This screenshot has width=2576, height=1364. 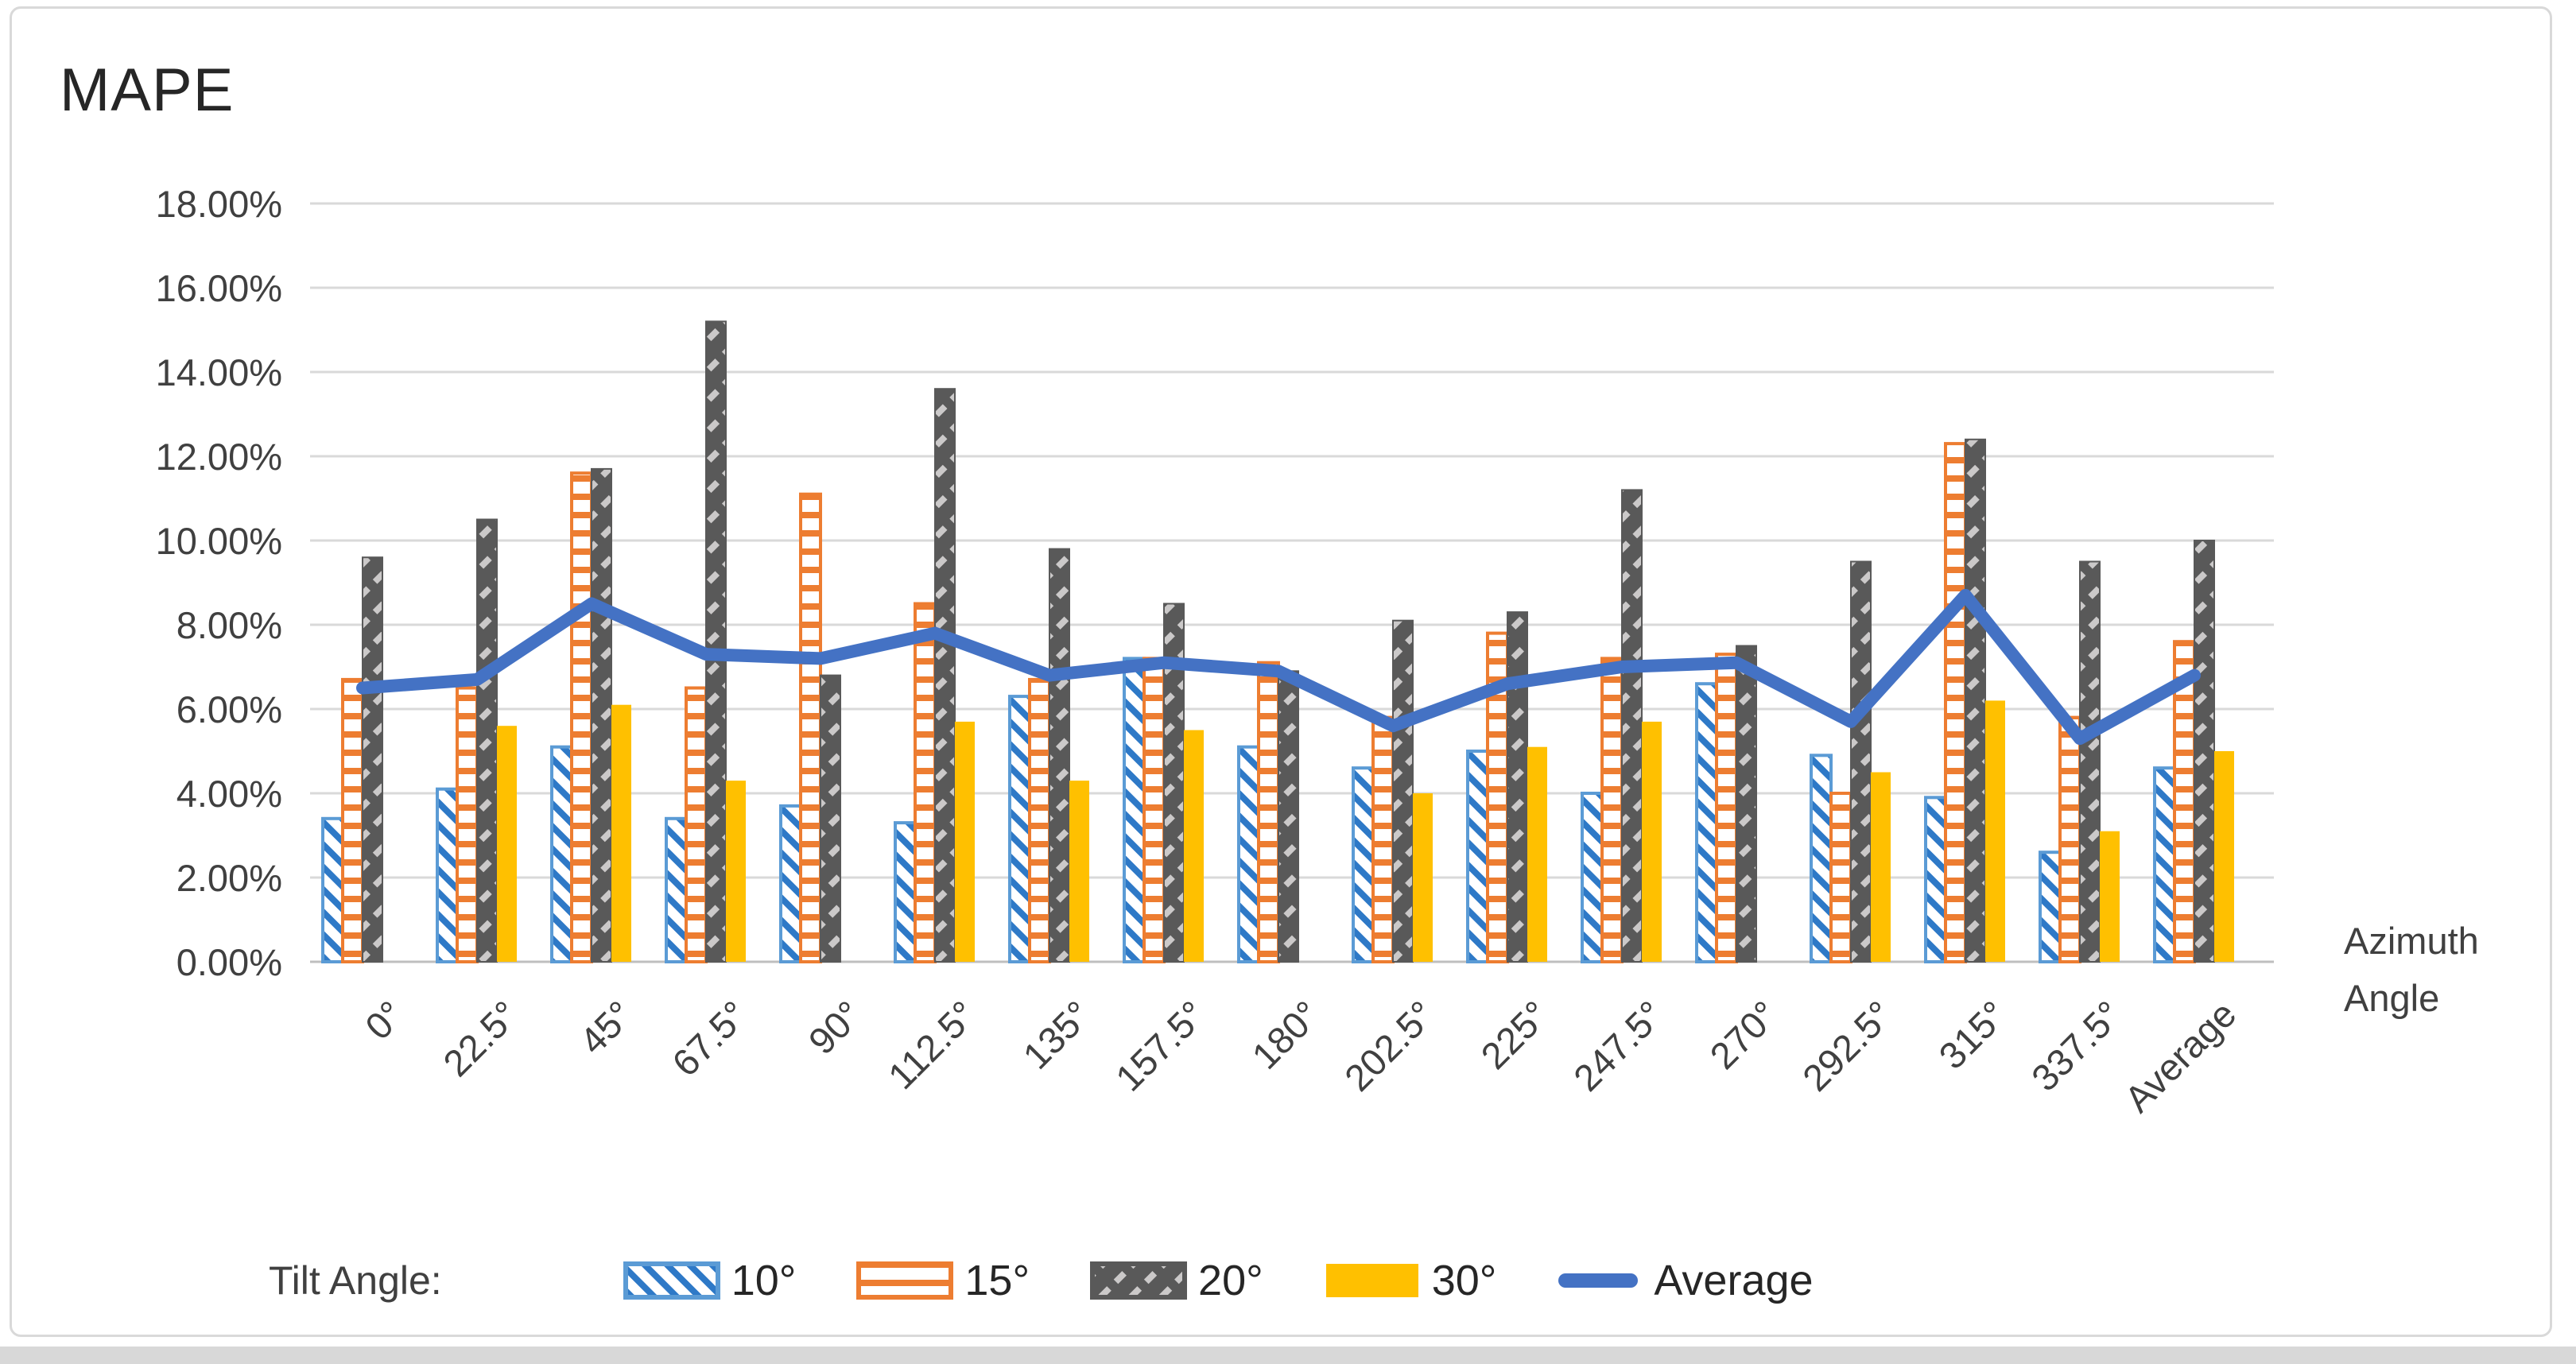 I want to click on bar-10°-0°, so click(x=333, y=890).